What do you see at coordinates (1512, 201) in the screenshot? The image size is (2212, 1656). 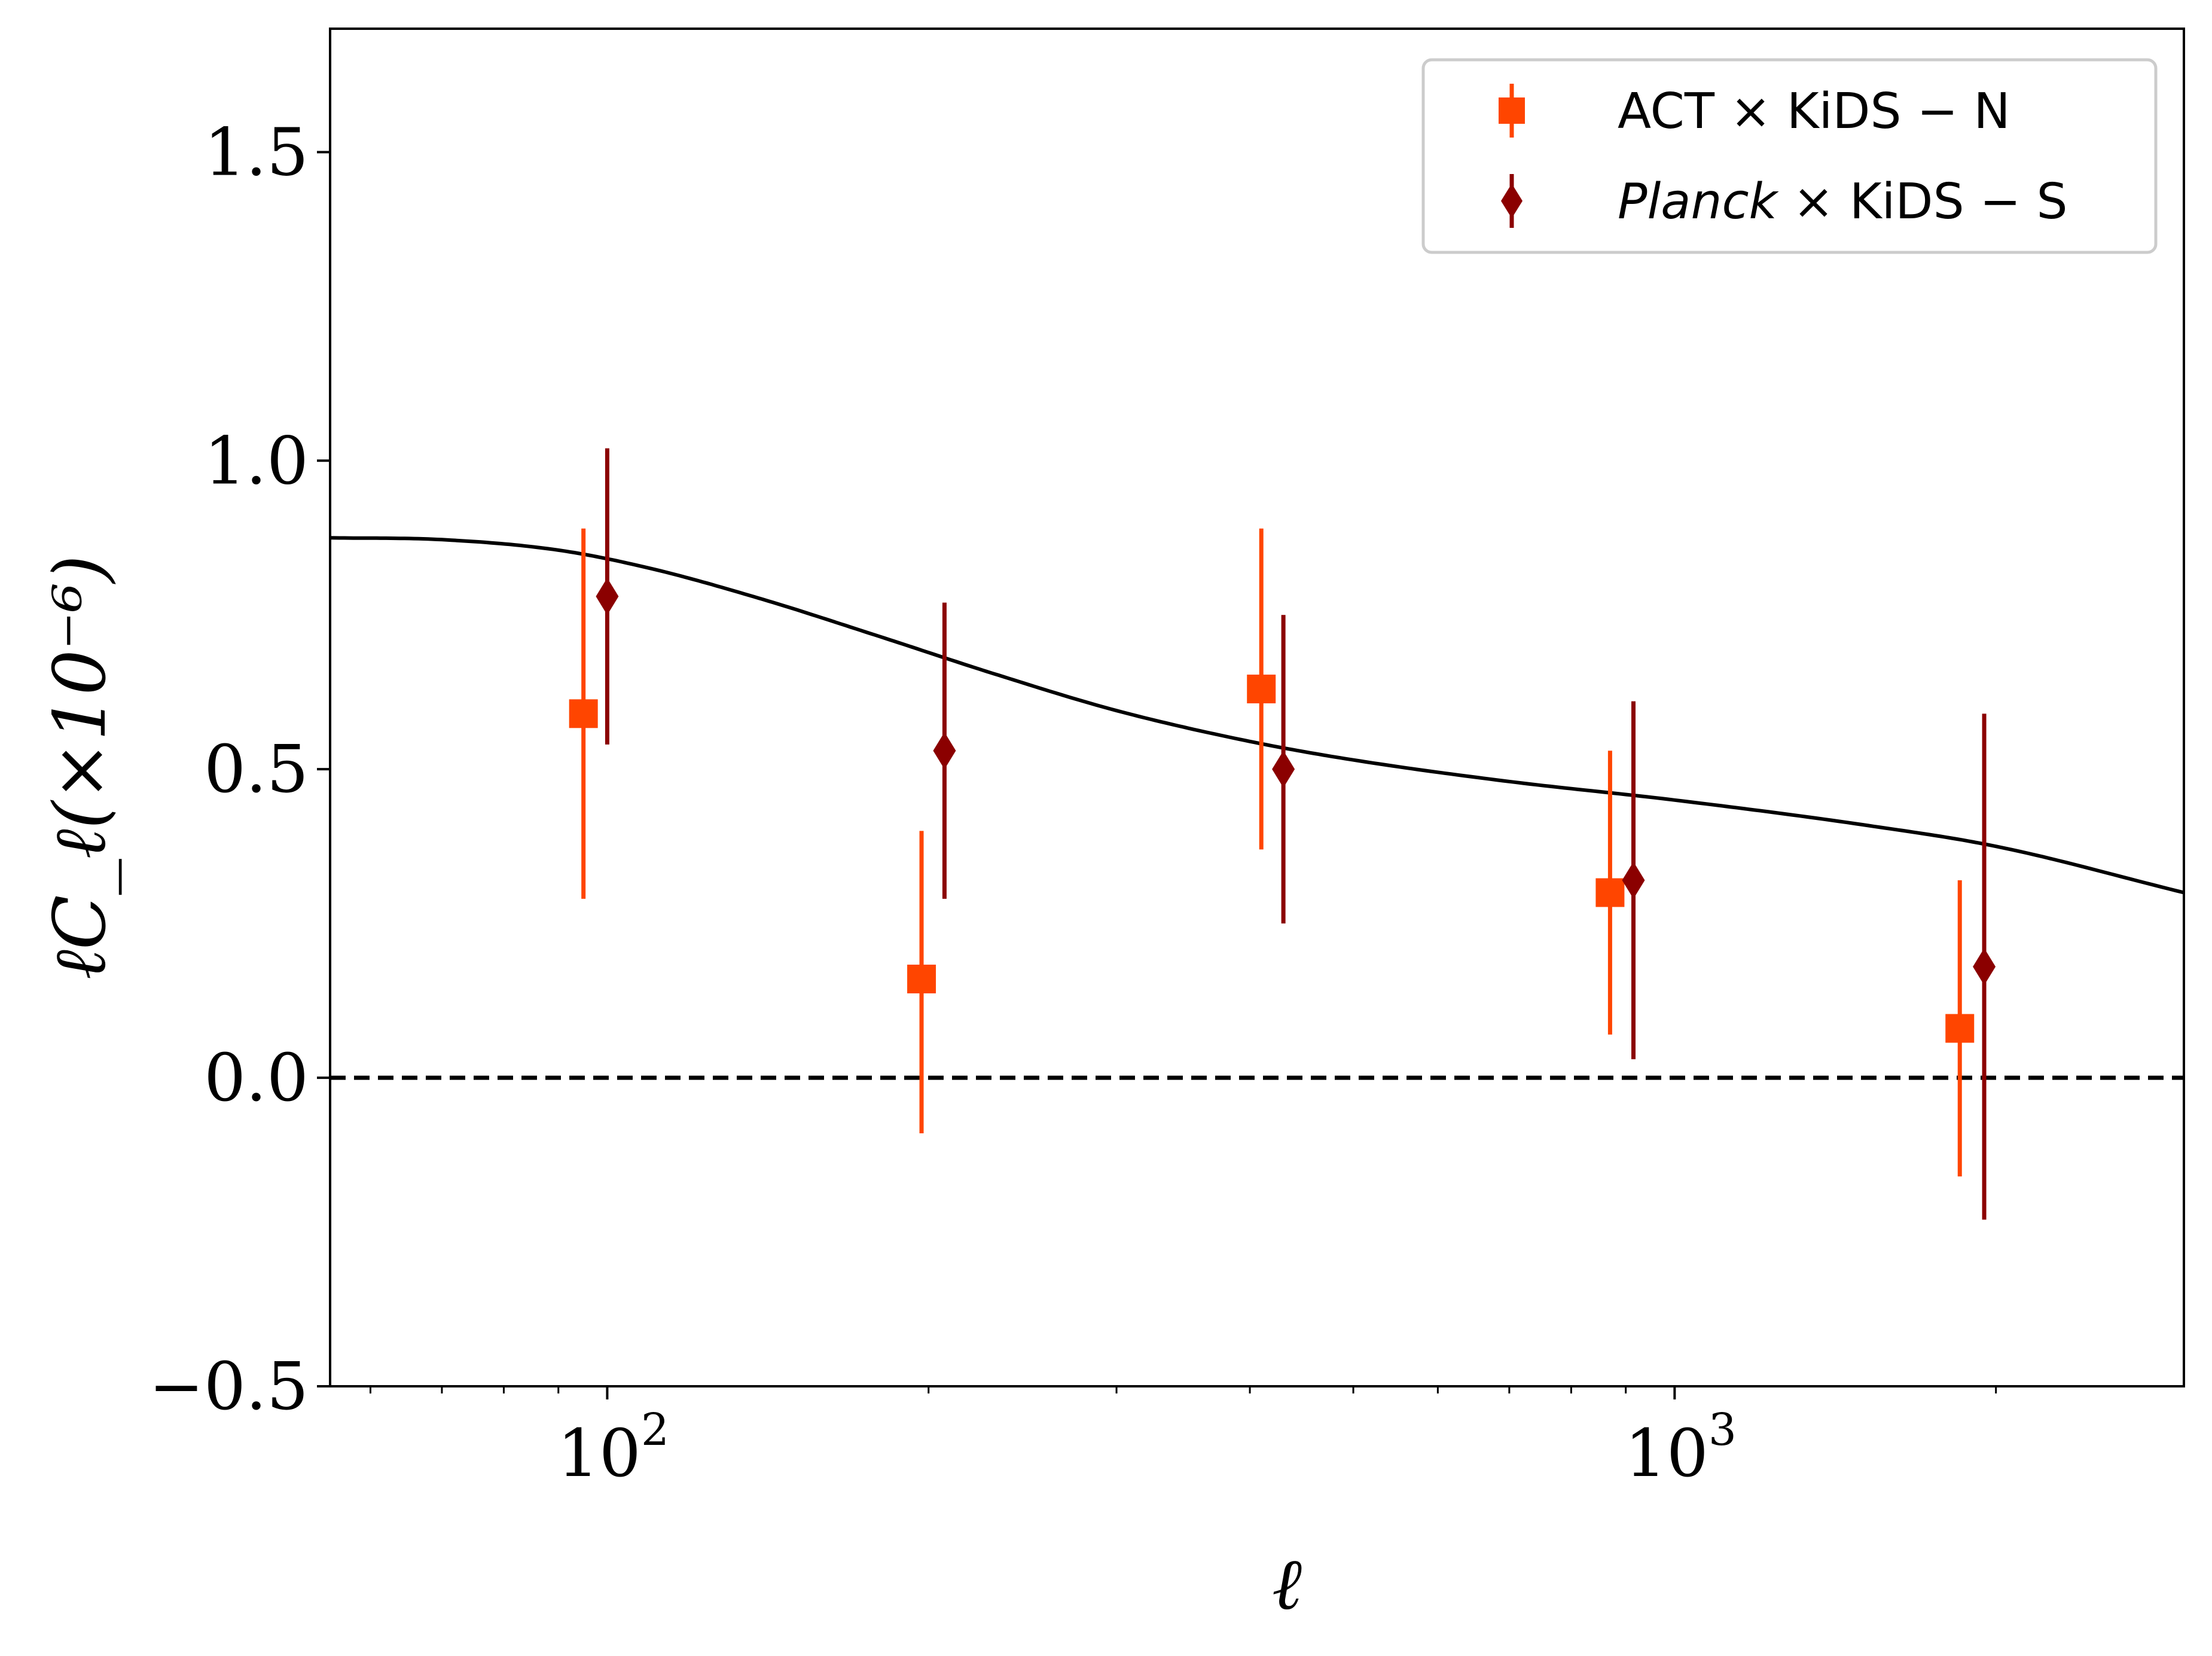 I see `legend-marker-diamond` at bounding box center [1512, 201].